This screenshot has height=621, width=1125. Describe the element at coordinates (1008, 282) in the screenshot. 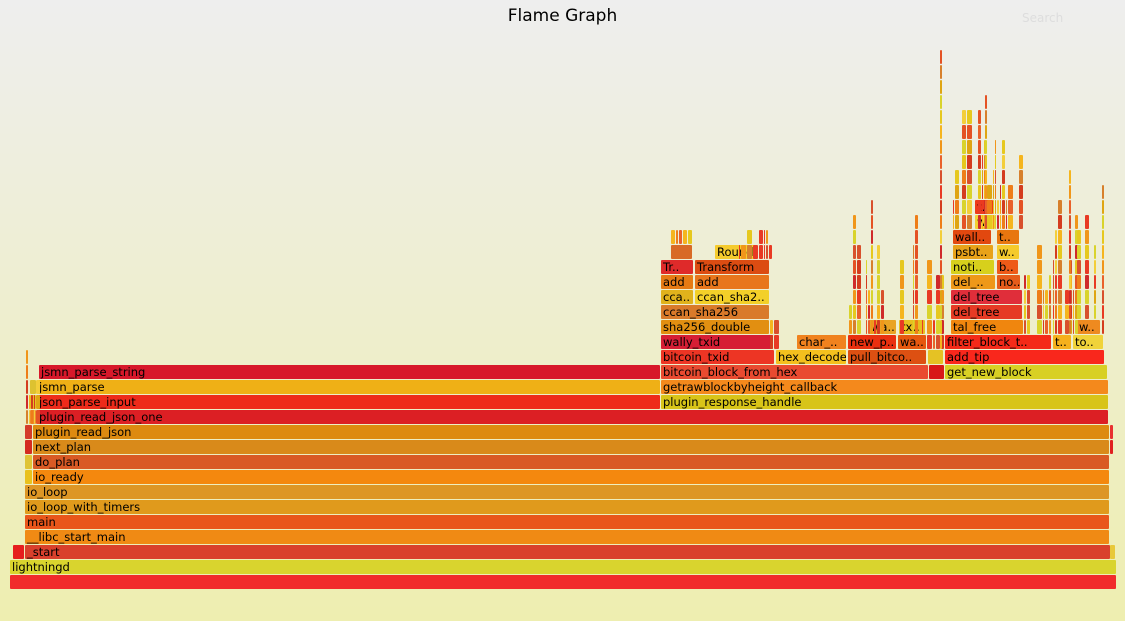

I see `flame-frame: no..` at that location.